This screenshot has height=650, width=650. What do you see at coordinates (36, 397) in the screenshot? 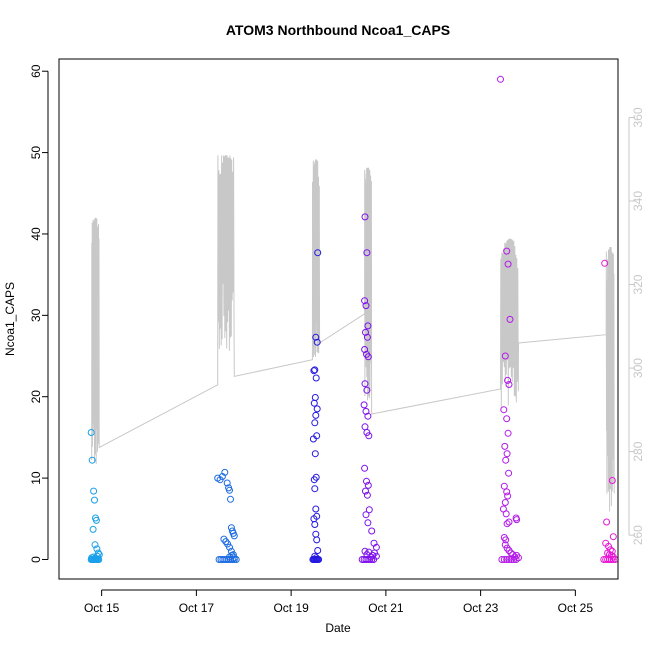
I see `y-tick-label: 20` at bounding box center [36, 397].